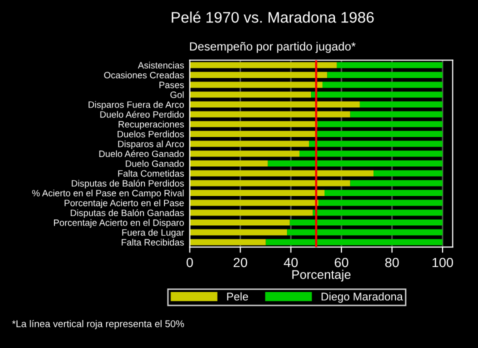  What do you see at coordinates (151, 173) in the screenshot?
I see `y-tick-label: Falta Cometidas` at bounding box center [151, 173].